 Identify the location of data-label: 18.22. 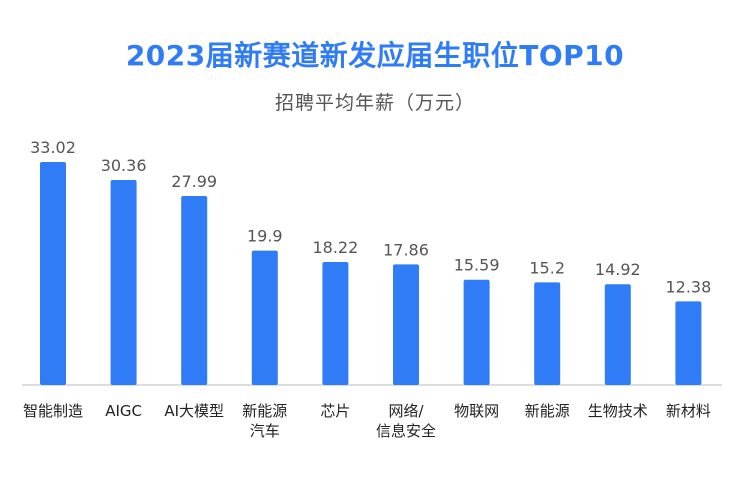
(335, 247).